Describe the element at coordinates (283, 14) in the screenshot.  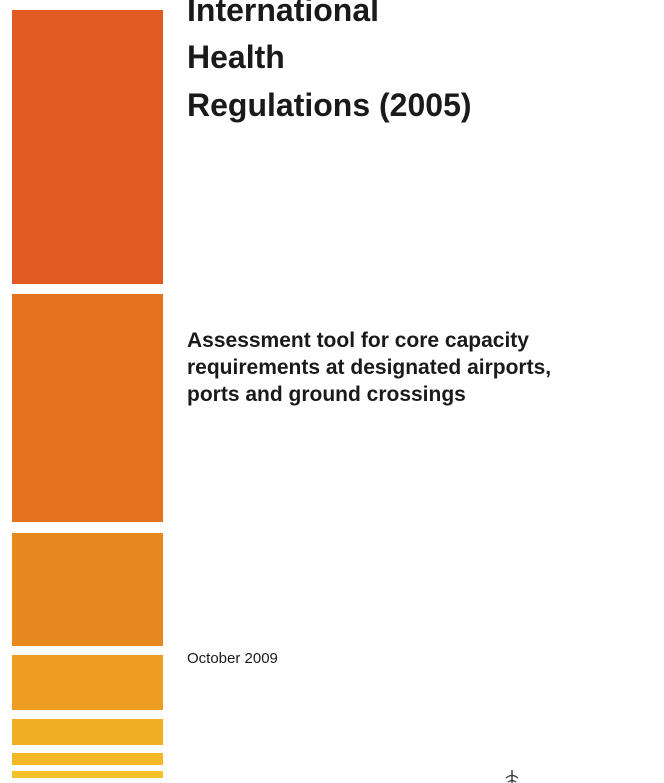
I see `title-line-1: International` at that location.